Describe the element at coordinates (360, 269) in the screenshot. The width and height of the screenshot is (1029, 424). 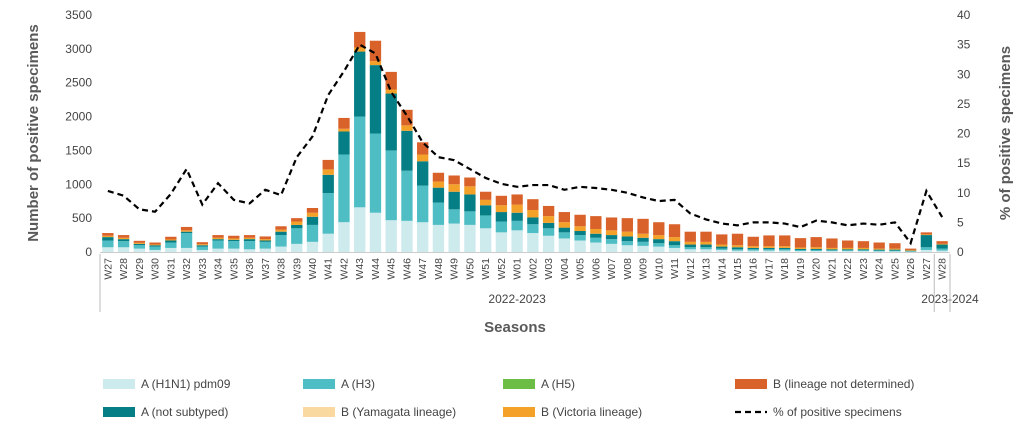
I see `x-tick-label: W43` at that location.